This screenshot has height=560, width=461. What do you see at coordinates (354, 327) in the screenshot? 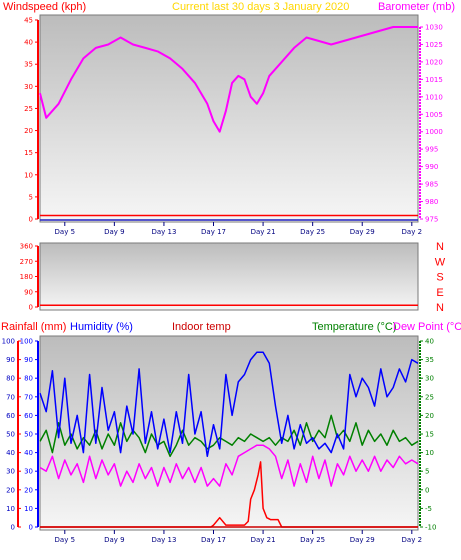
I see `temperature-axis-title: Temperature (°C)` at bounding box center [354, 327].